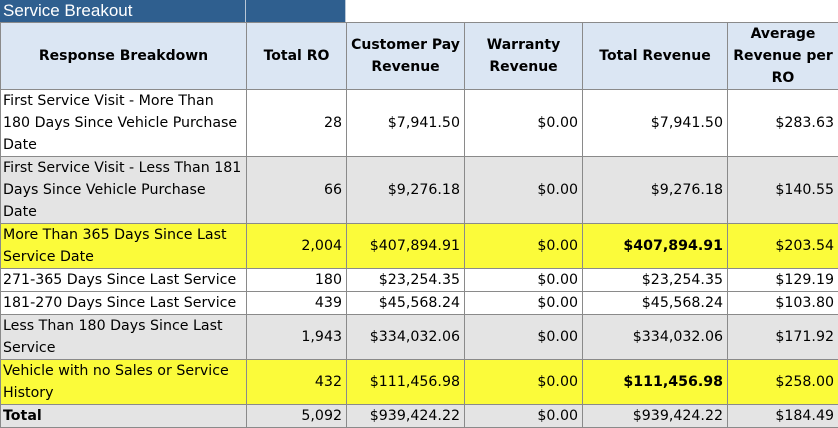 Image resolution: width=838 pixels, height=428 pixels. What do you see at coordinates (406, 190) in the screenshot?
I see `customer-pay-cell: $9,276.18` at bounding box center [406, 190].